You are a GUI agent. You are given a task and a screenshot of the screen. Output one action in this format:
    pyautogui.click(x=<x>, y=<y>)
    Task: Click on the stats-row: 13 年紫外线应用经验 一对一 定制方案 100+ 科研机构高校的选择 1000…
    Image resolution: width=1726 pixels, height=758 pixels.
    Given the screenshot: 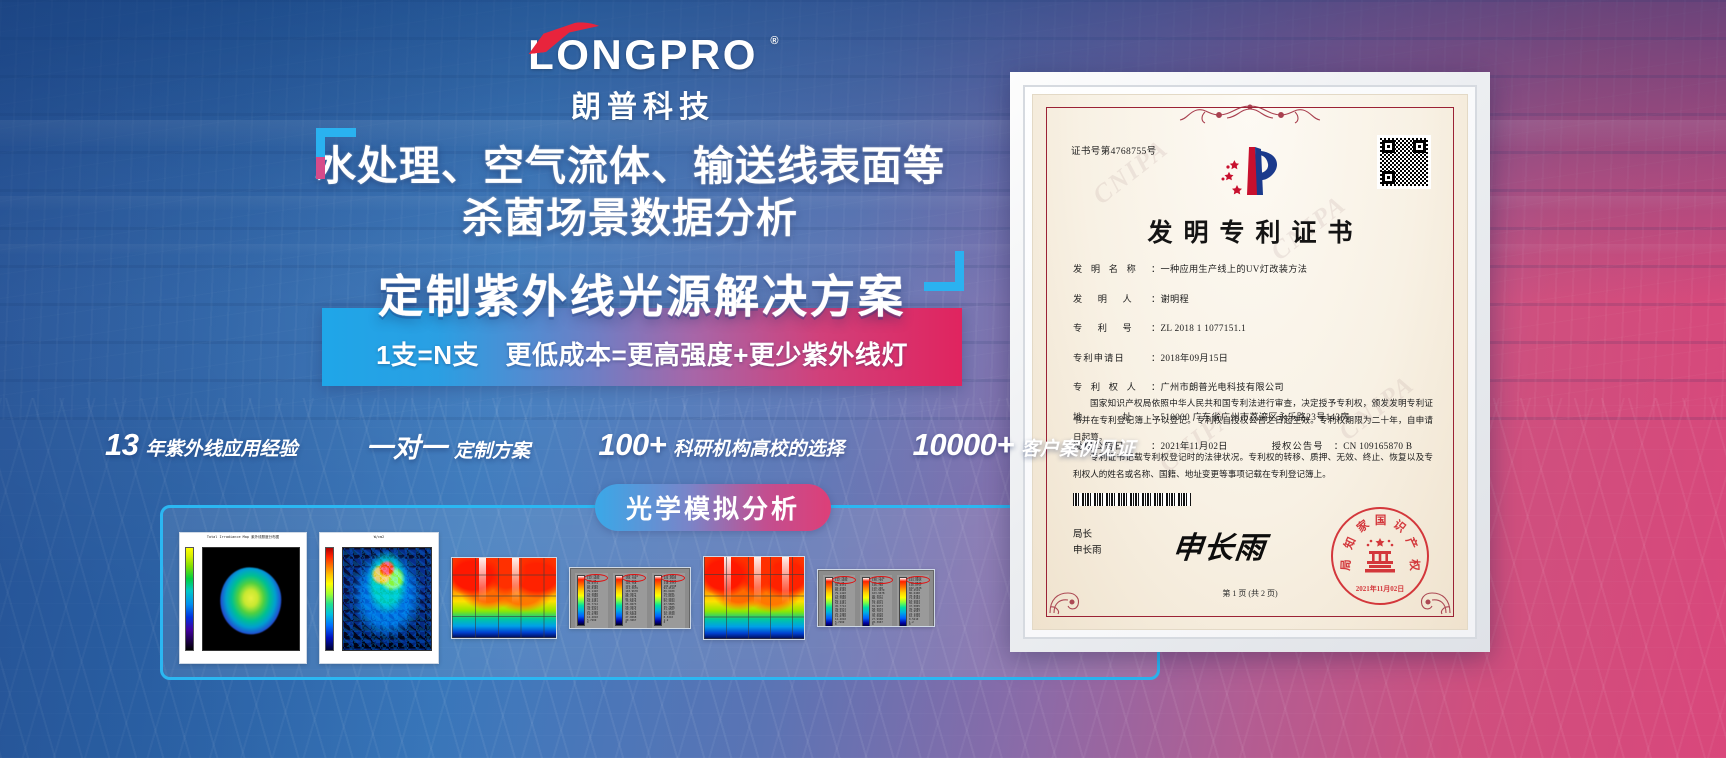 What is the action you would take?
    pyautogui.click(x=620, y=445)
    